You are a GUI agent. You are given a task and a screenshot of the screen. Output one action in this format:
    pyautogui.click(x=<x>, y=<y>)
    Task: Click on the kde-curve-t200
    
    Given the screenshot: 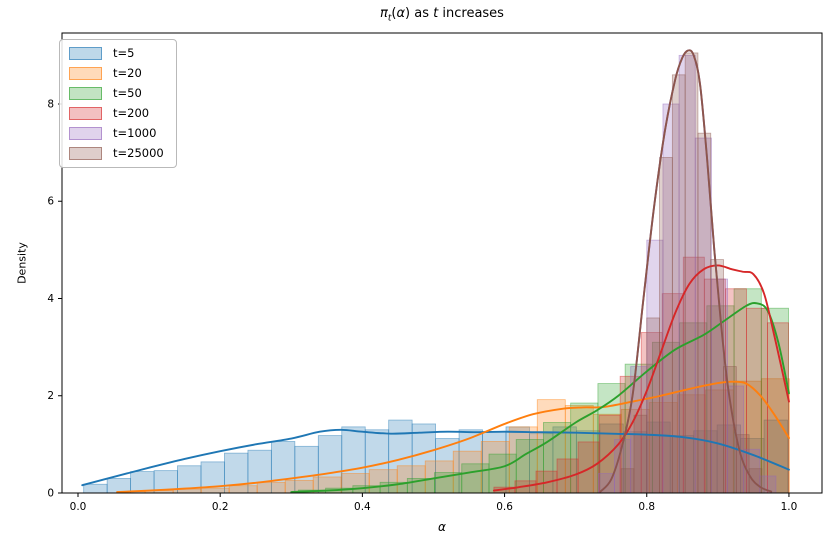 What is the action you would take?
    pyautogui.click(x=641, y=378)
    